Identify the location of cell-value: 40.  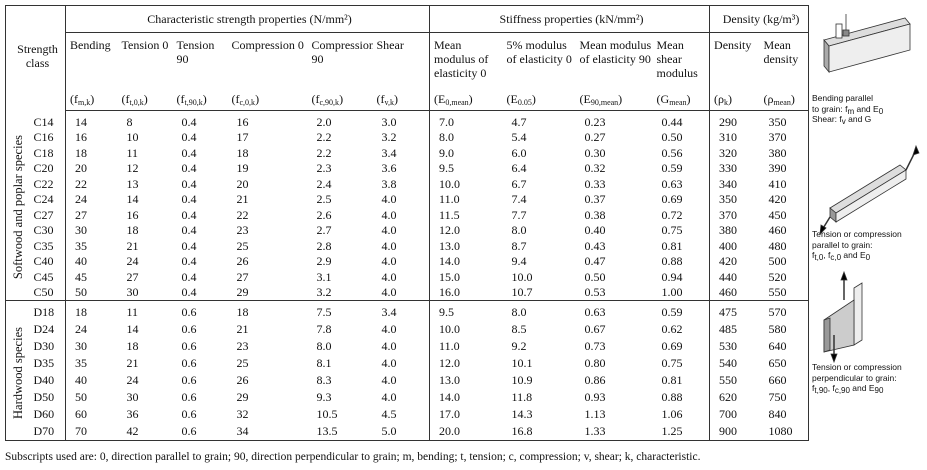
(91, 262).